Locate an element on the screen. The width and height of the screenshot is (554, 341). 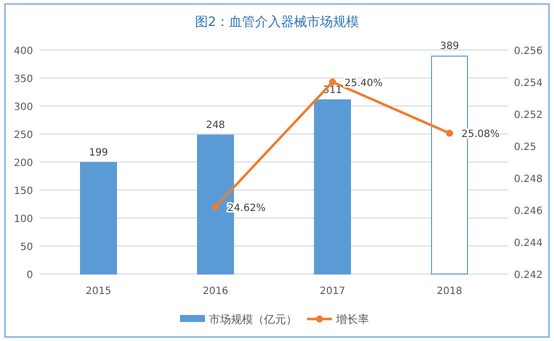
y-tick-label: 400 is located at coordinates (23, 51).